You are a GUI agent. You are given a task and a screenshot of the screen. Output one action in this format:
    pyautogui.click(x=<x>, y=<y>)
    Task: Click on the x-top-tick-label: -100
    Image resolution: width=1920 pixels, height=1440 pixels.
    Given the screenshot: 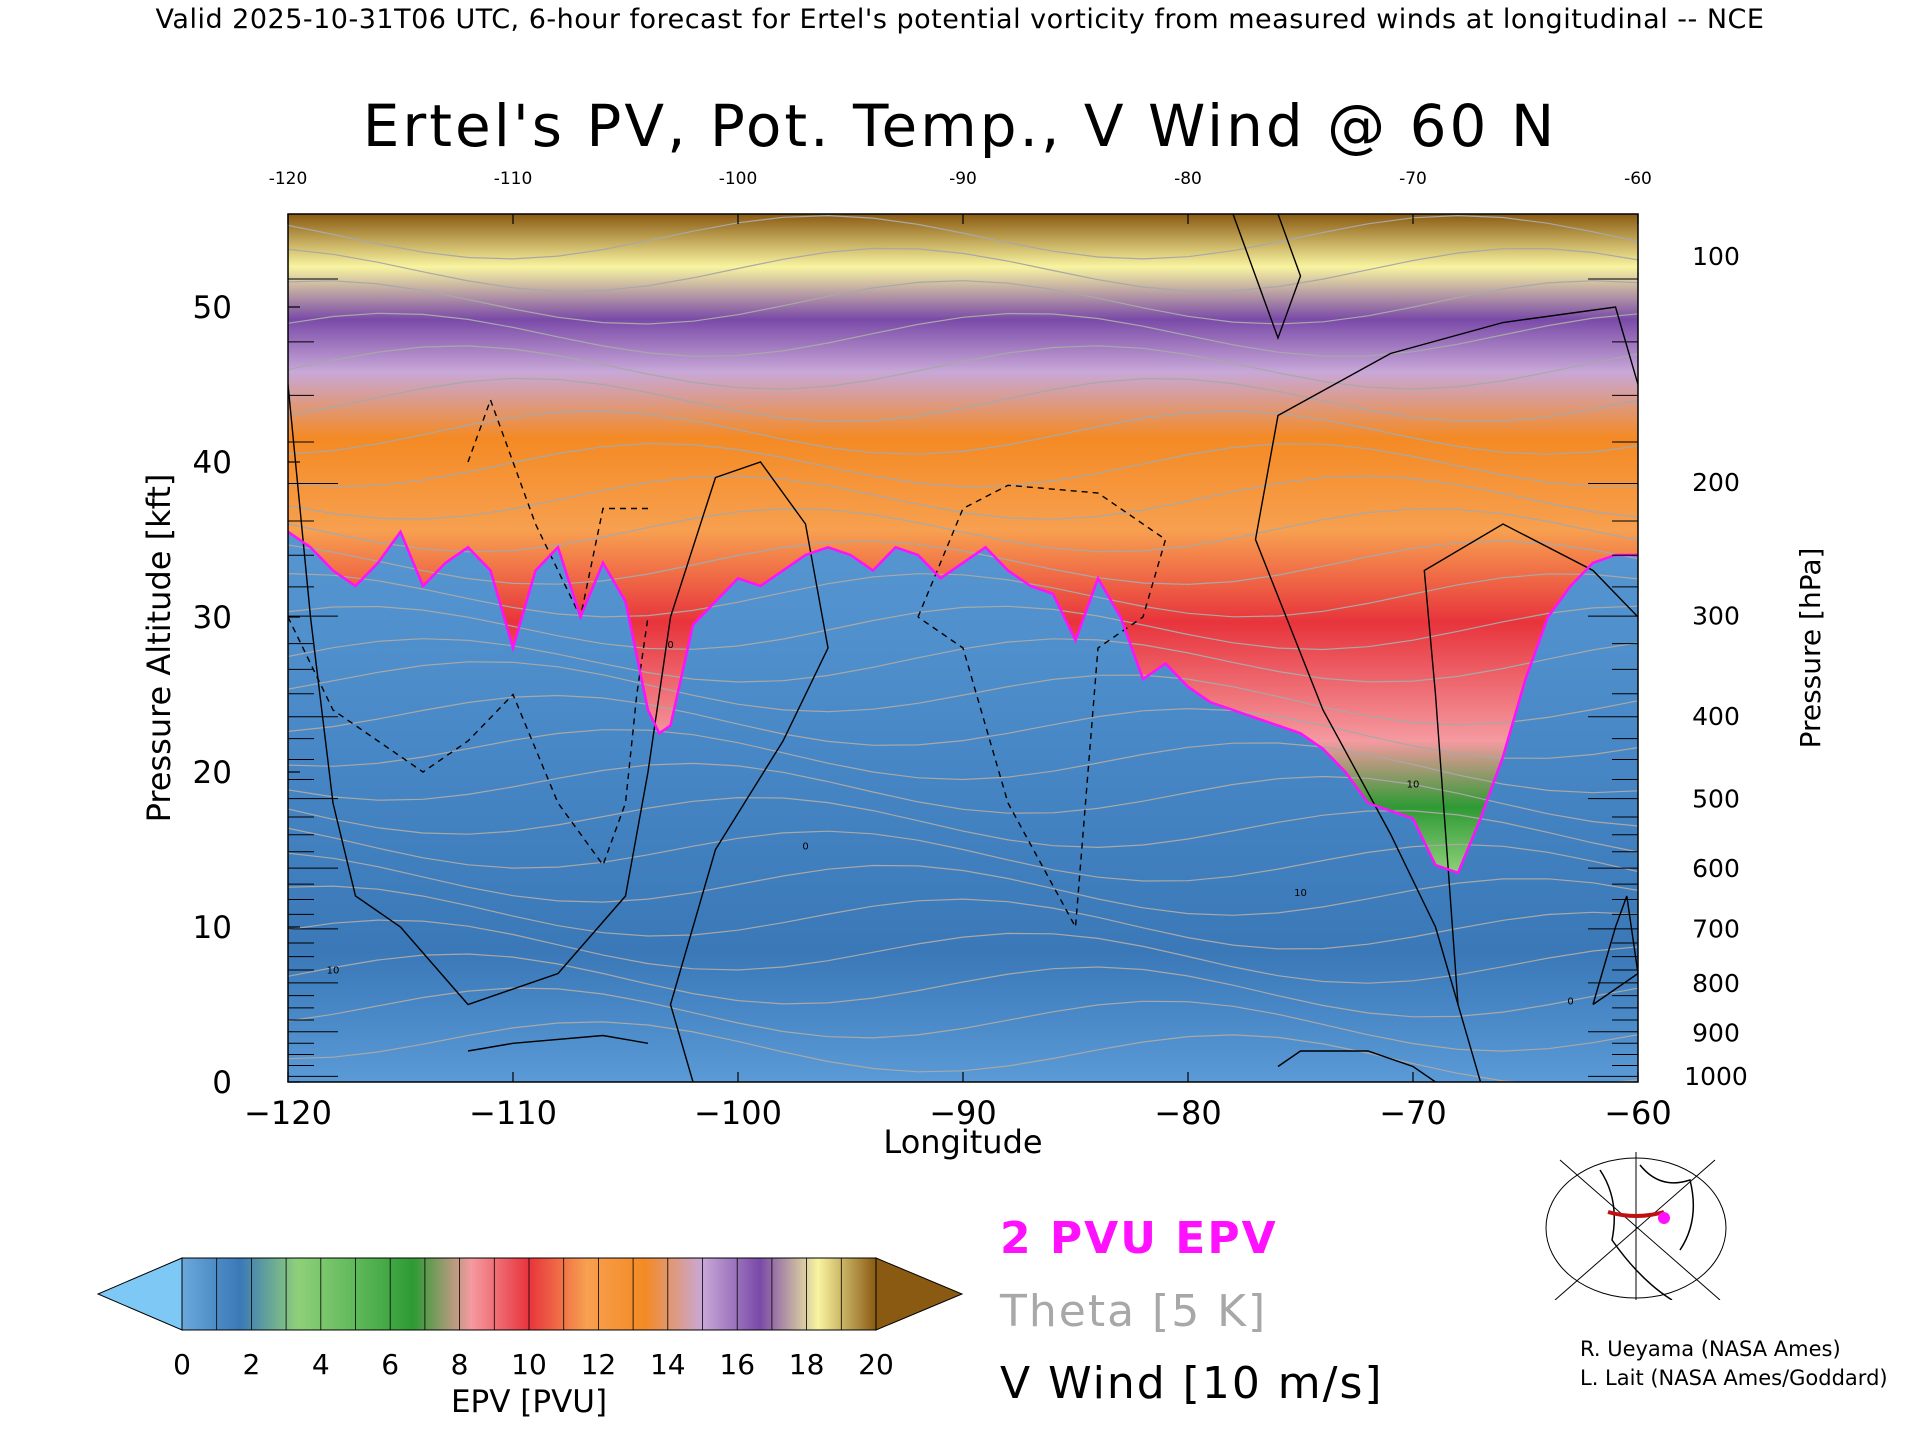 What is the action you would take?
    pyautogui.click(x=738, y=179)
    